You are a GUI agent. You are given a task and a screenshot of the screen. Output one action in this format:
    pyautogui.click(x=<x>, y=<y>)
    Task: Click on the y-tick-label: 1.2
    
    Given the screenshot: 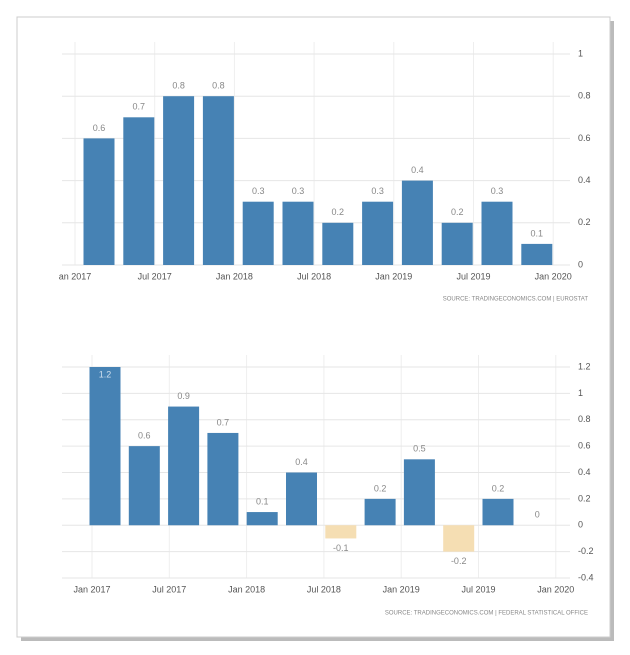 What is the action you would take?
    pyautogui.click(x=584, y=366)
    